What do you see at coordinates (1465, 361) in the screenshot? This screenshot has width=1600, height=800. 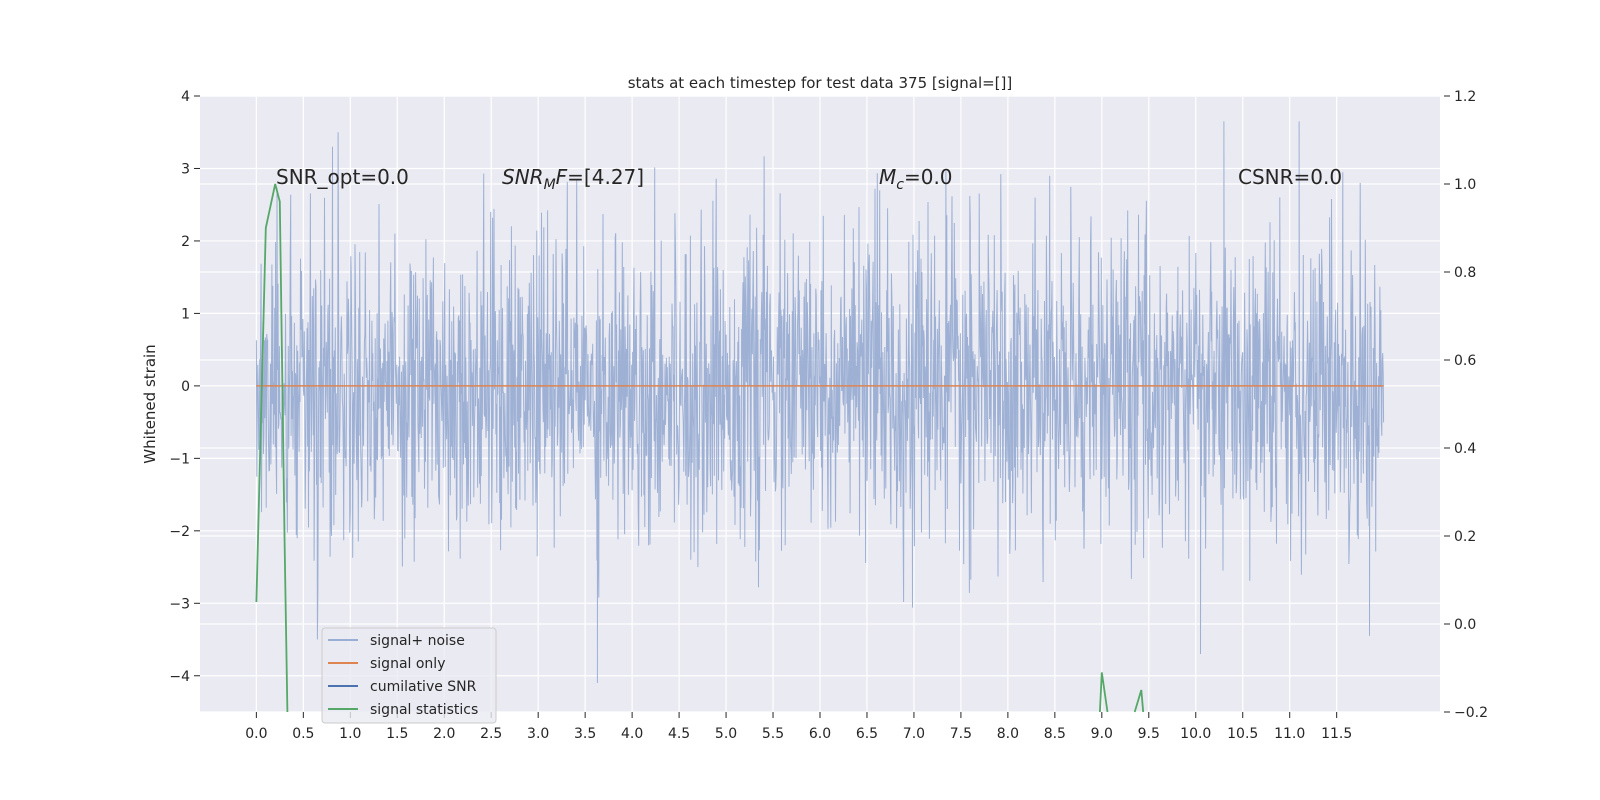 I see `y2-tick-label: 0.6` at bounding box center [1465, 361].